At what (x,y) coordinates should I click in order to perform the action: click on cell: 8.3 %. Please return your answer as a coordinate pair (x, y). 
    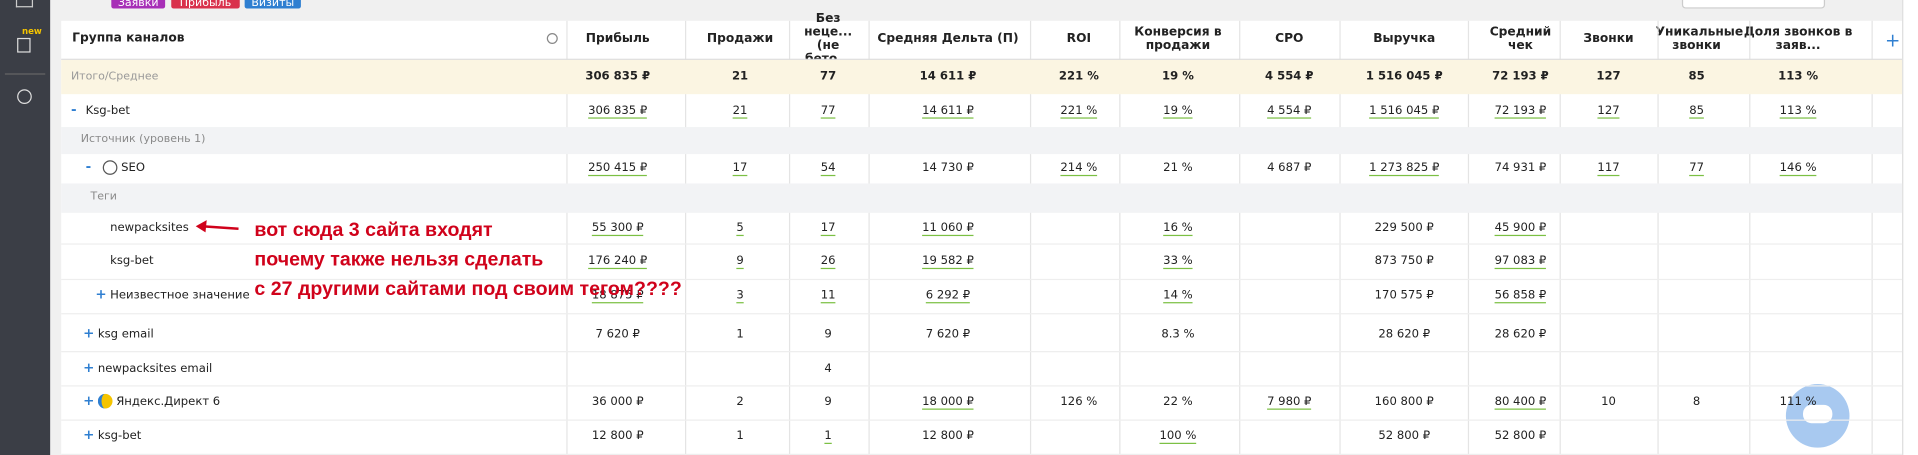
    Looking at the image, I should click on (1178, 334).